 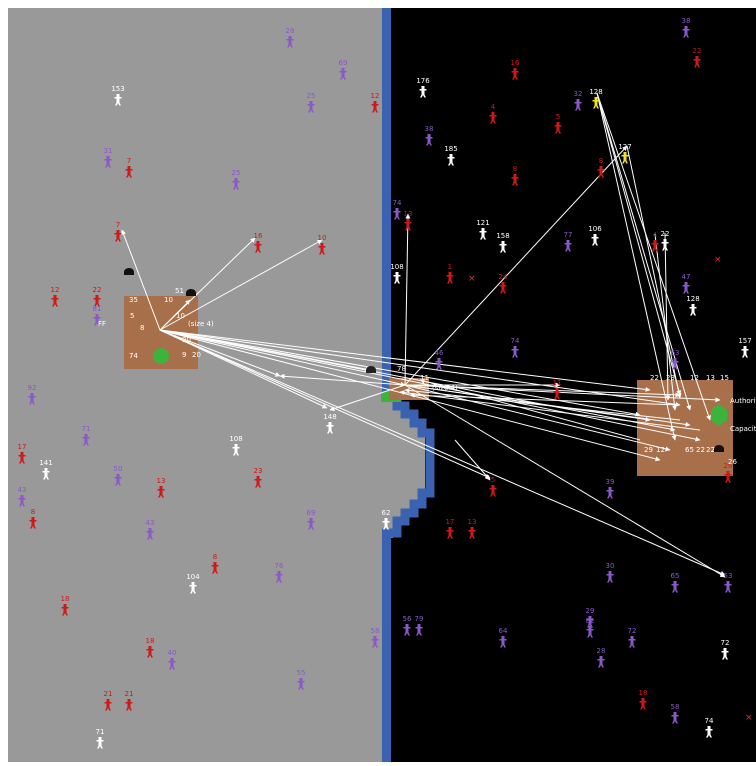 What do you see at coordinates (718, 260) in the screenshot?
I see `cross-marker: ×` at bounding box center [718, 260].